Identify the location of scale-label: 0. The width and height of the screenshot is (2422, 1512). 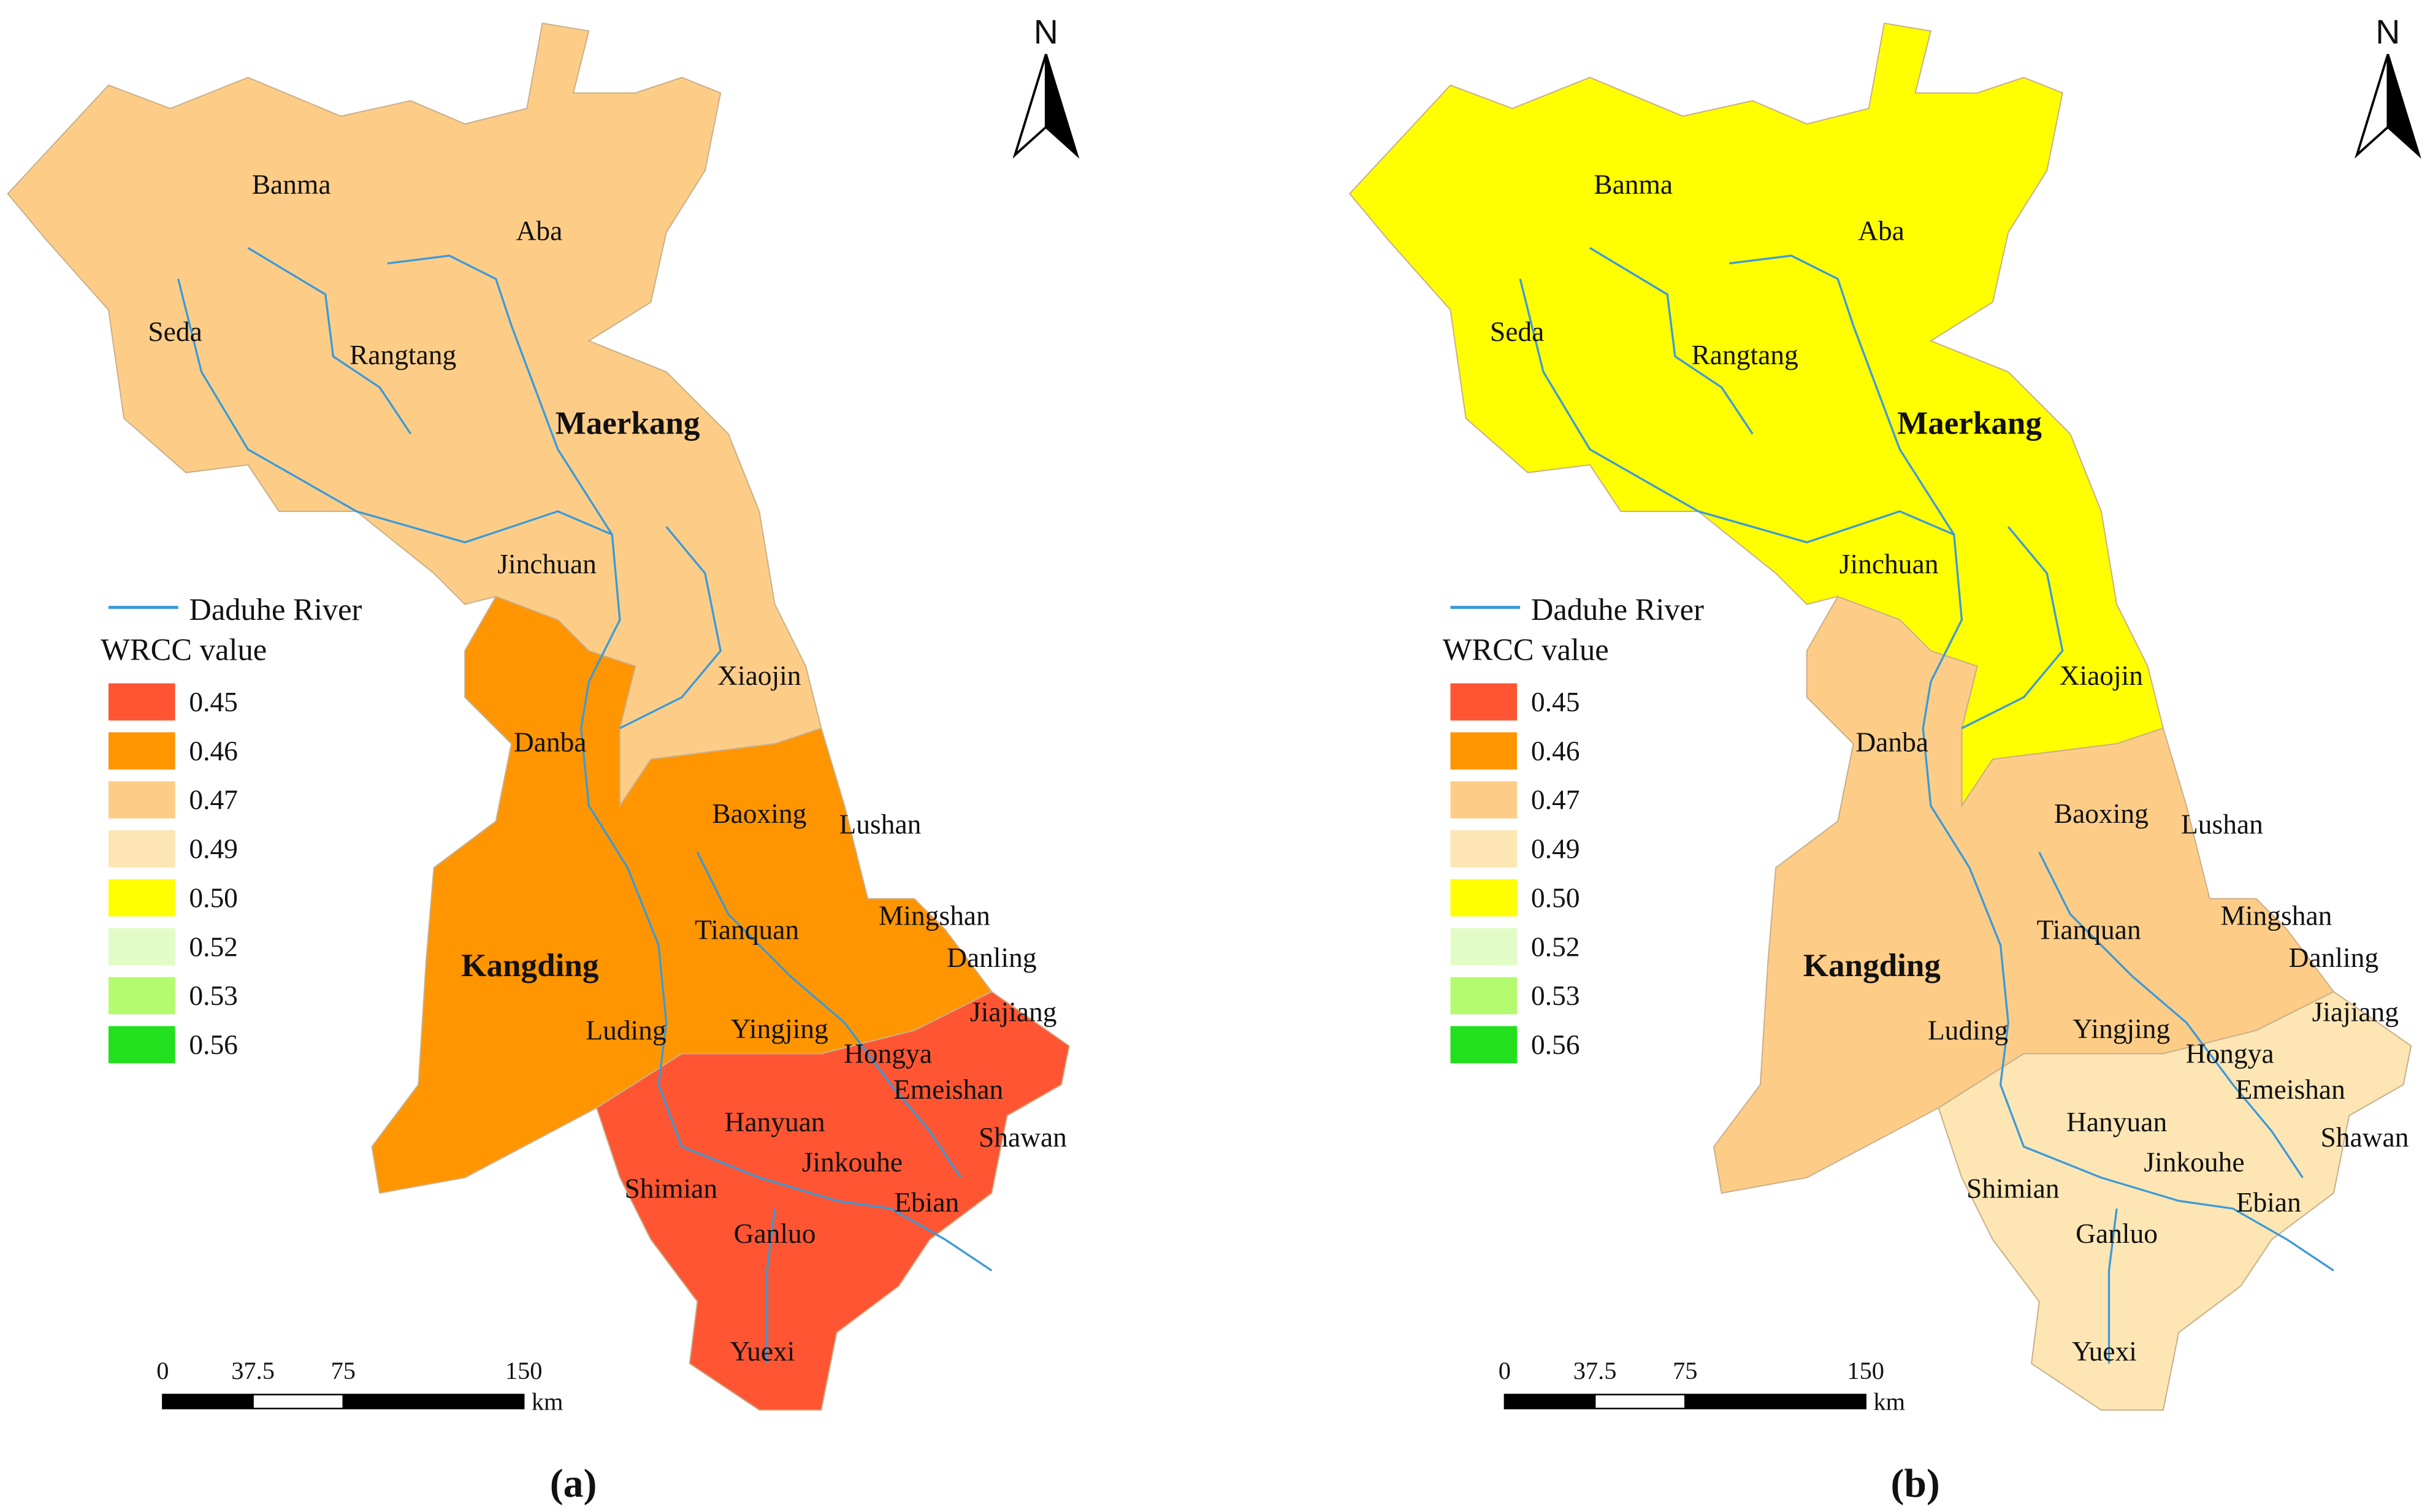
(1505, 1370).